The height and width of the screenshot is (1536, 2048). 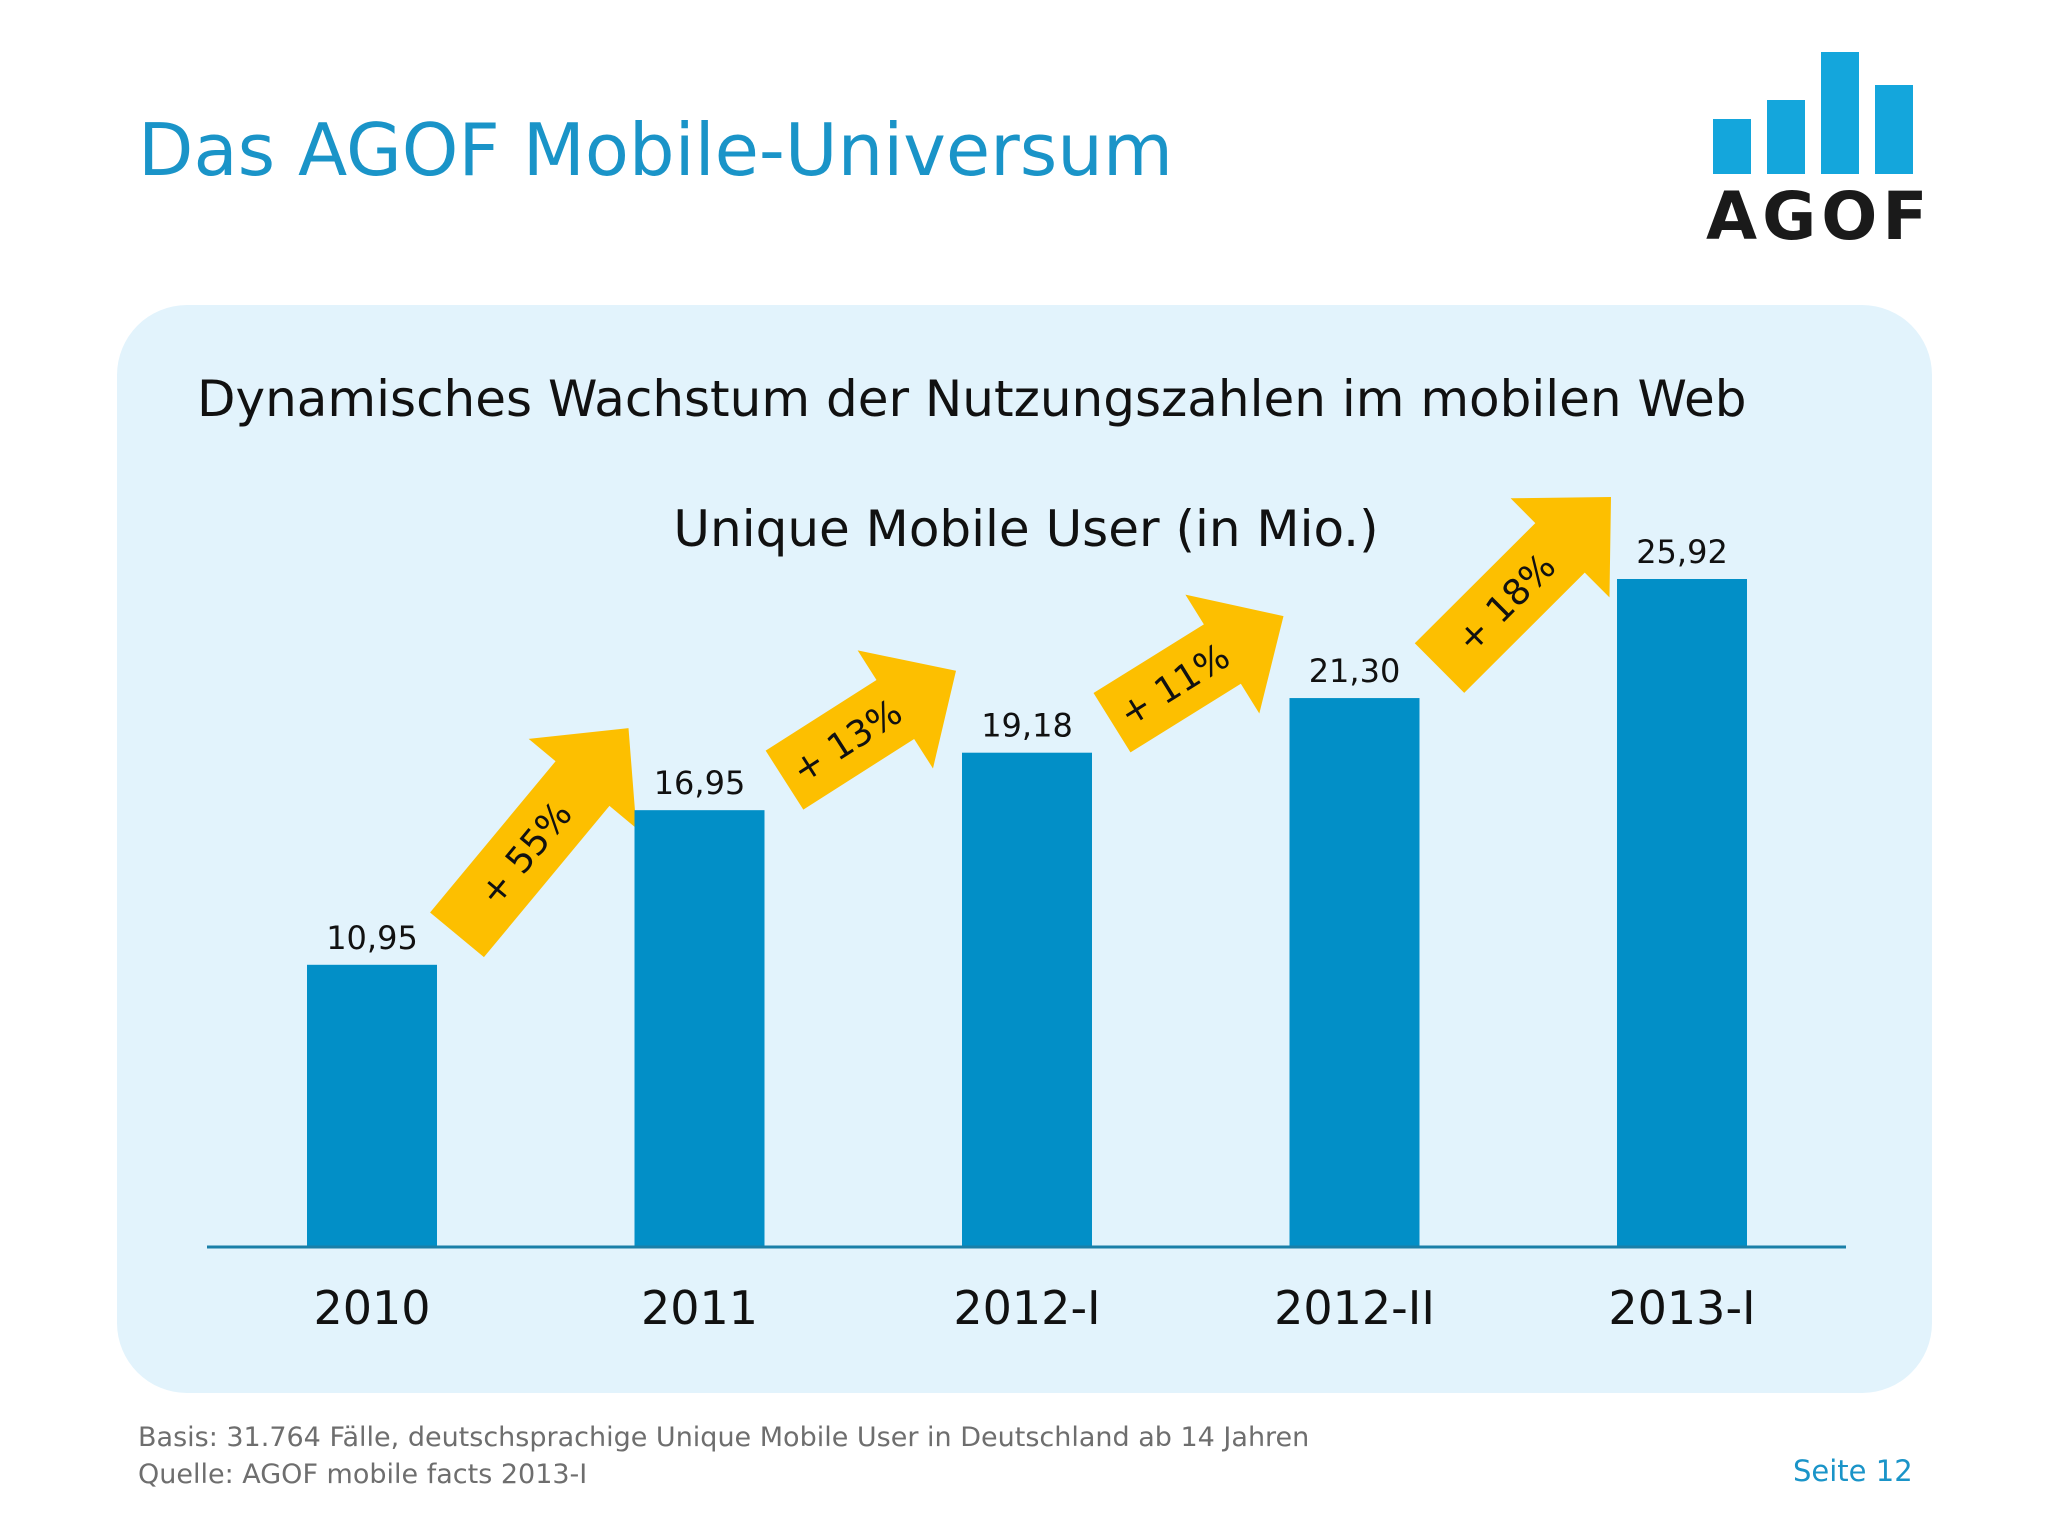 What do you see at coordinates (371, 1308) in the screenshot?
I see `category-label-2010: 2010` at bounding box center [371, 1308].